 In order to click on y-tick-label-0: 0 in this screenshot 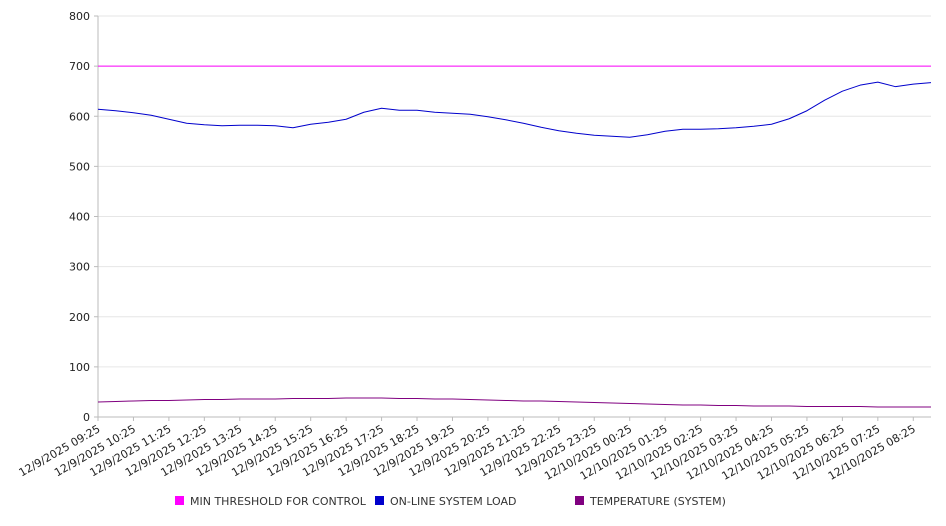, I will do `click(86, 417)`.